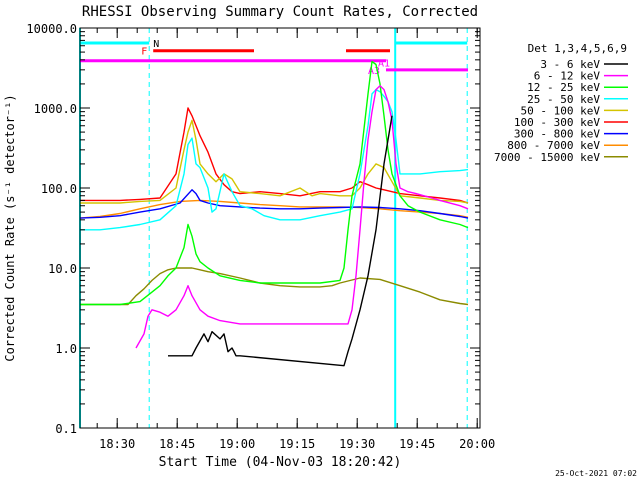 The image size is (640, 480). I want to click on legend-label-5: 100 - 300 keV, so click(557, 122).